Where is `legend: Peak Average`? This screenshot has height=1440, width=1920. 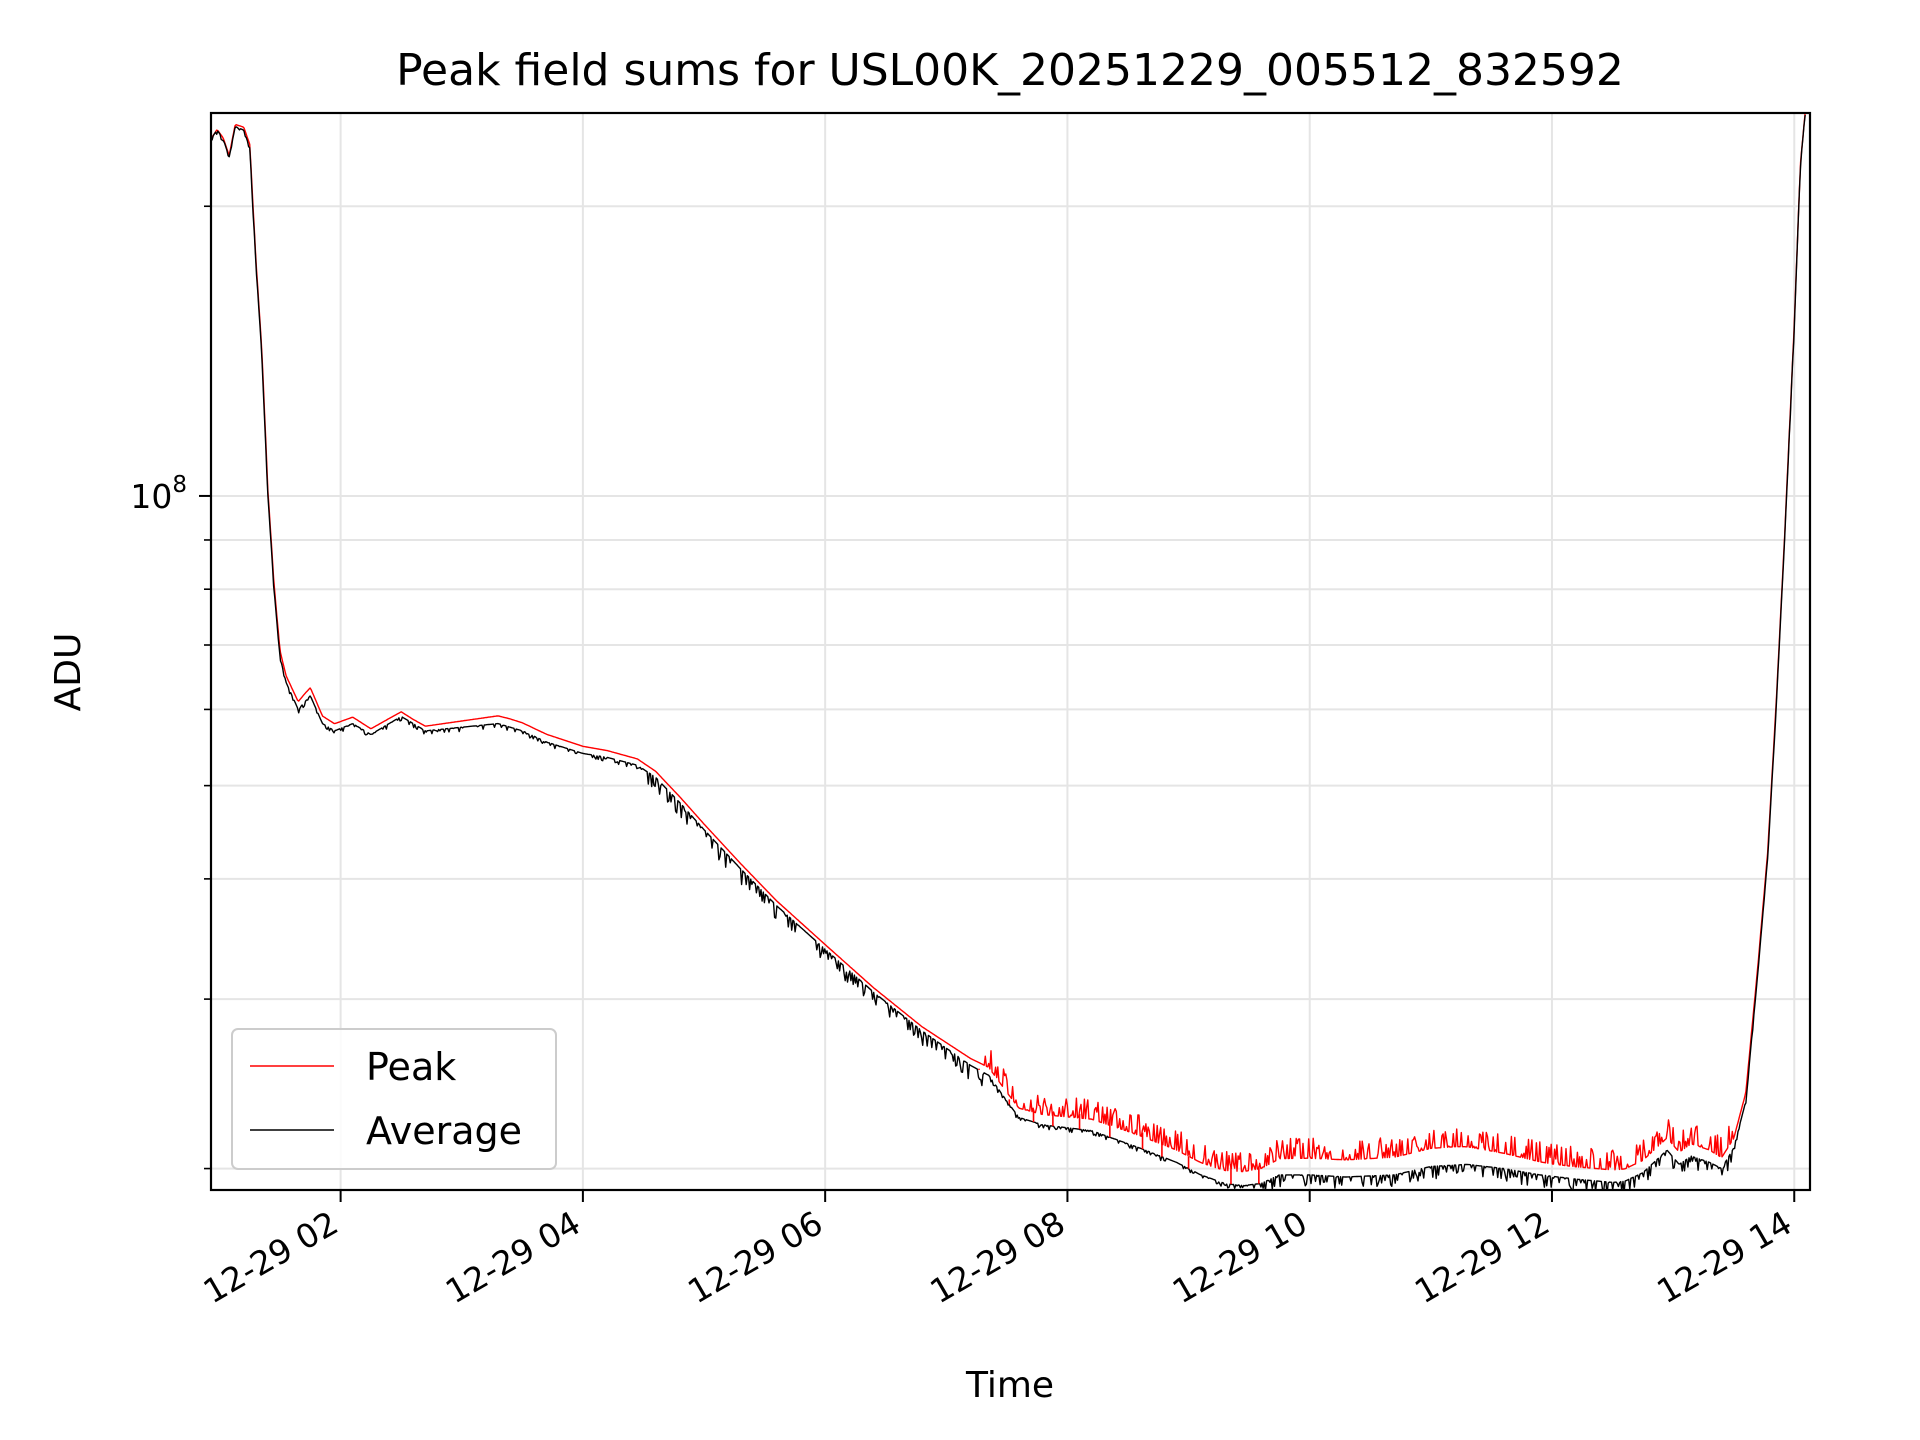
legend: Peak Average is located at coordinates (394, 1099).